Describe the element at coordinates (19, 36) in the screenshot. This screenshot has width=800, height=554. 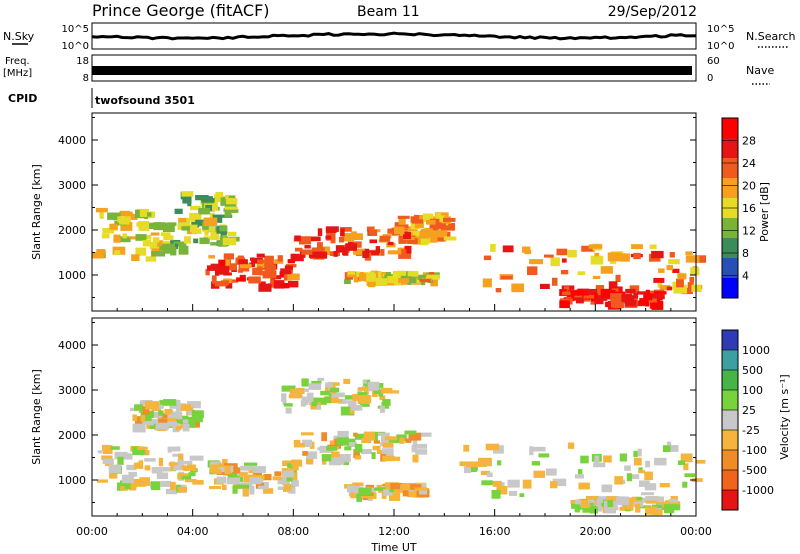
I see `nsky-label: N.Sky` at that location.